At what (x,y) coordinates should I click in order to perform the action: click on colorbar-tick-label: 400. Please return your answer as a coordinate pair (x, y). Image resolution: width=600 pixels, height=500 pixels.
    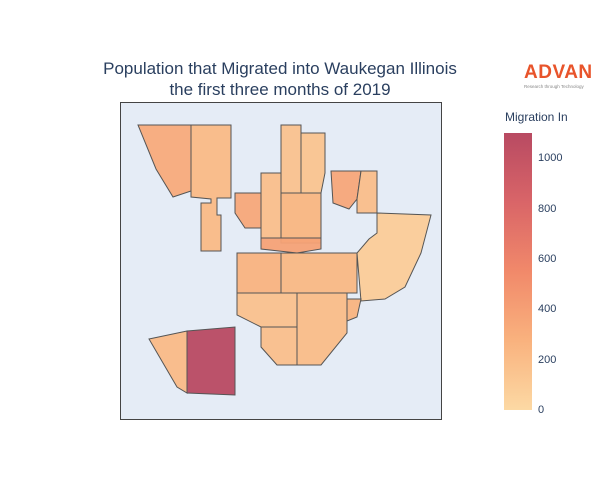
    Looking at the image, I should click on (547, 309).